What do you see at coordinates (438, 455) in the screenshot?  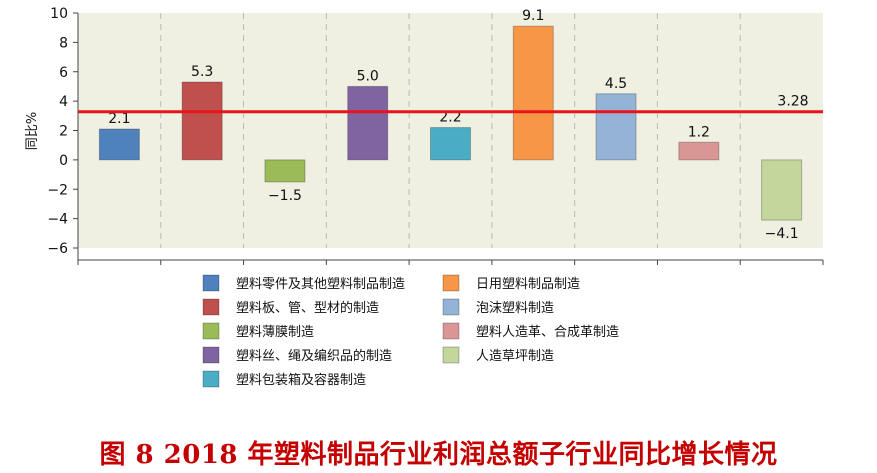 I see `figure-caption: 图 8 2018 年塑料制品行业利润总额子行业同比增长情况` at bounding box center [438, 455].